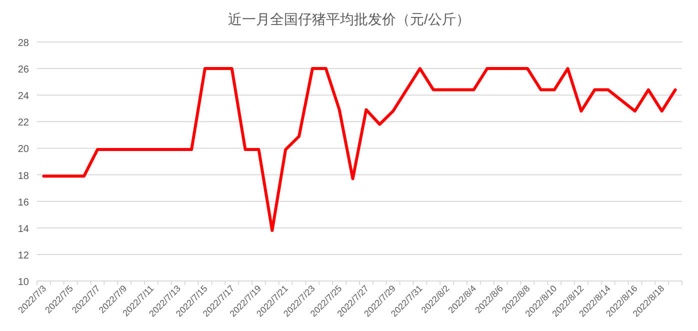 The image size is (698, 331). What do you see at coordinates (24, 282) in the screenshot?
I see `y-tick-label: 10` at bounding box center [24, 282].